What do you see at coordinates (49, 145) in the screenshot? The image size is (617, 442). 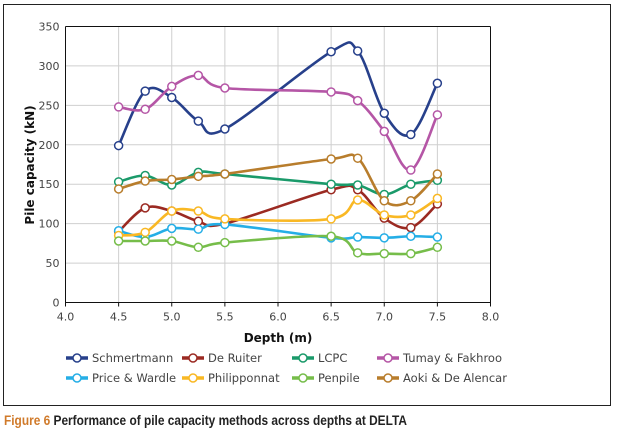 I see `y-tick-label: 200` at bounding box center [49, 145].